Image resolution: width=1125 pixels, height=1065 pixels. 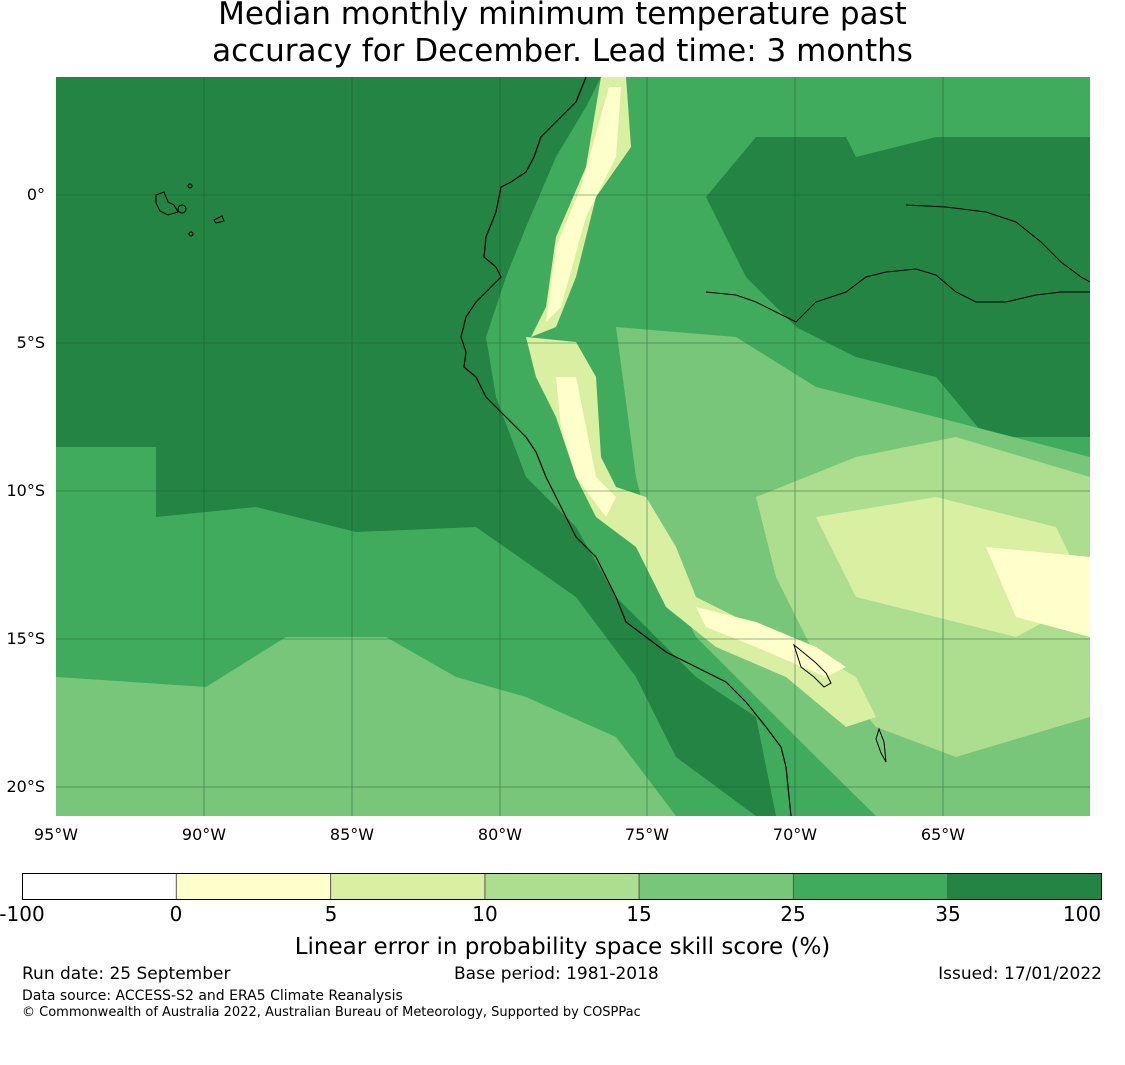 I want to click on lat-label-10s: 10°S, so click(x=25, y=490).